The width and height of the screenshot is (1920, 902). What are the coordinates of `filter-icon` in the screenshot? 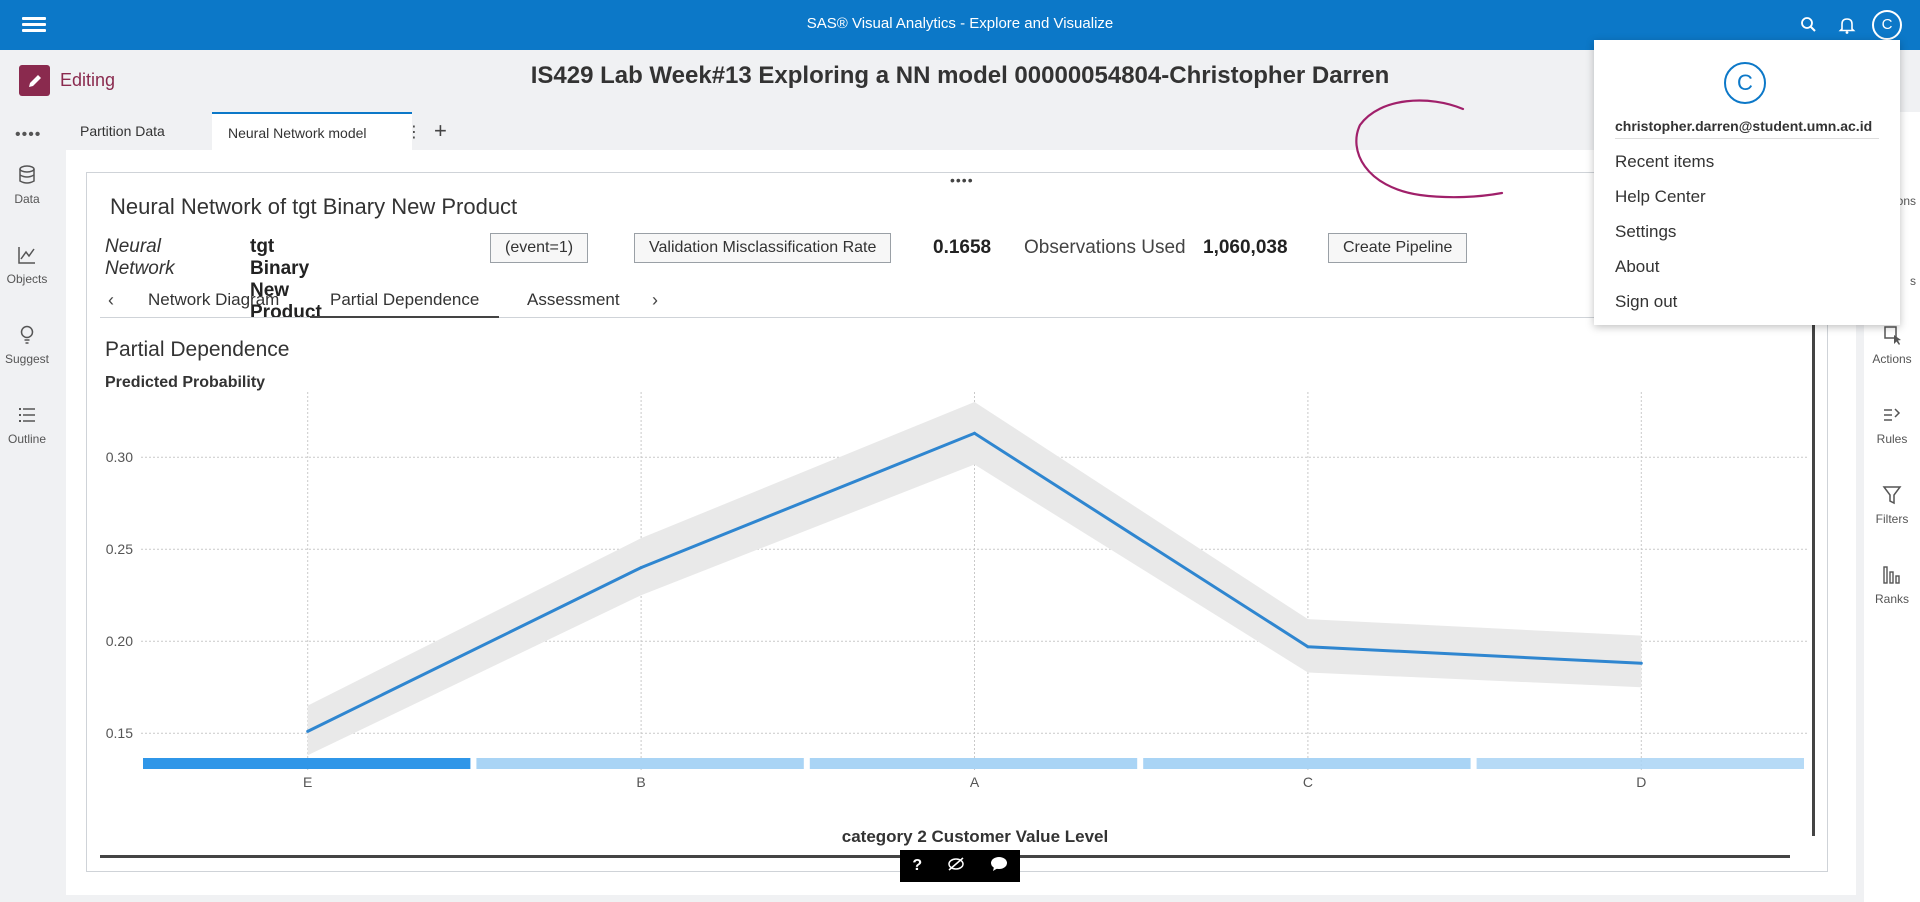 It's located at (1892, 495).